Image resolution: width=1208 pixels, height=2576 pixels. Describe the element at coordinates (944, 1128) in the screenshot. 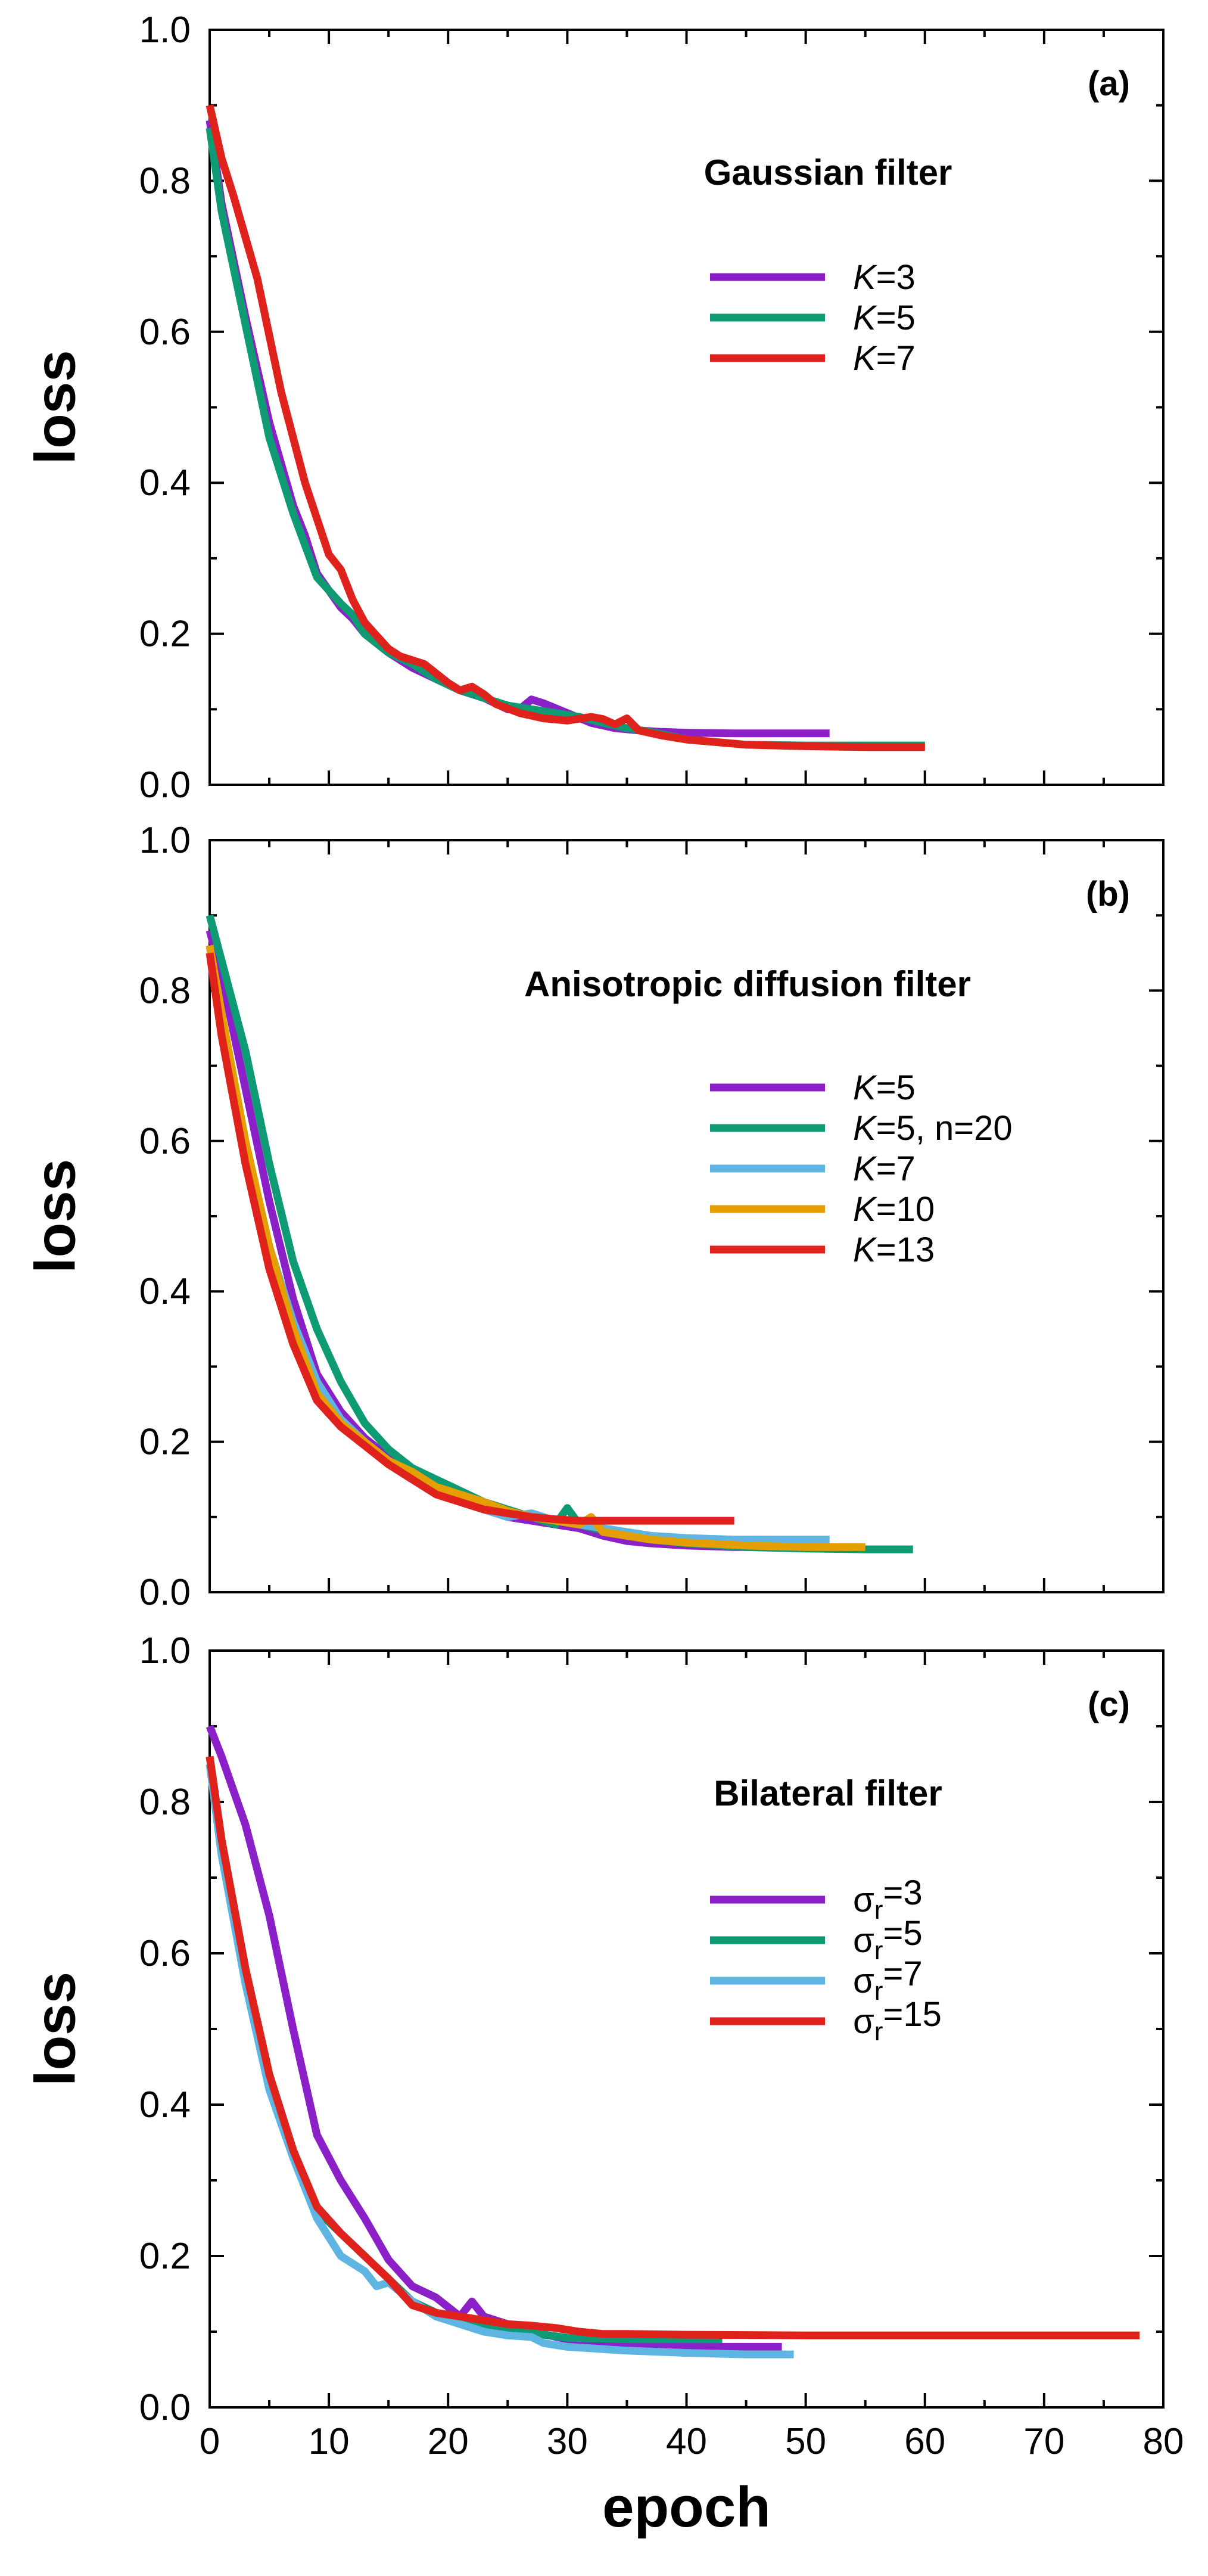

I see `legend-label-part: =5, n=20` at that location.